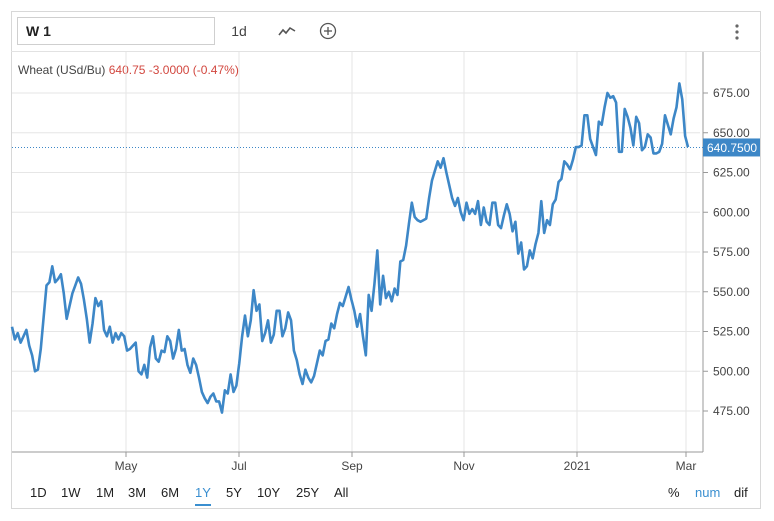 The width and height of the screenshot is (774, 521). Describe the element at coordinates (731, 133) in the screenshot. I see `y-tick-label: 650.00` at that location.